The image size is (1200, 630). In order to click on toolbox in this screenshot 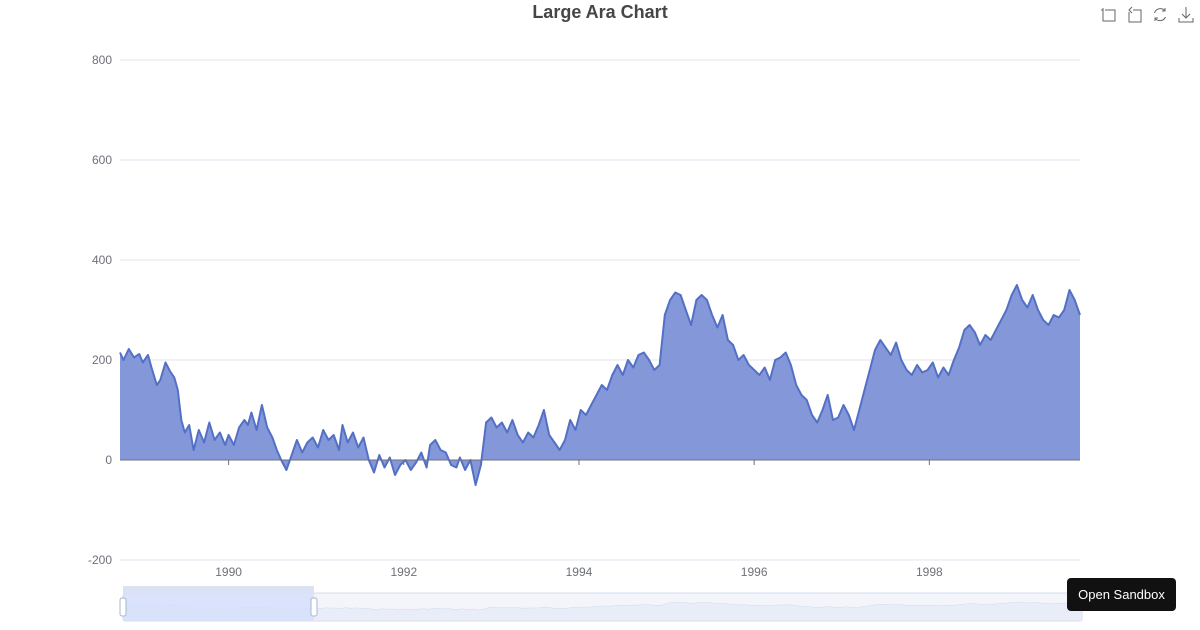, I will do `click(1147, 15)`.